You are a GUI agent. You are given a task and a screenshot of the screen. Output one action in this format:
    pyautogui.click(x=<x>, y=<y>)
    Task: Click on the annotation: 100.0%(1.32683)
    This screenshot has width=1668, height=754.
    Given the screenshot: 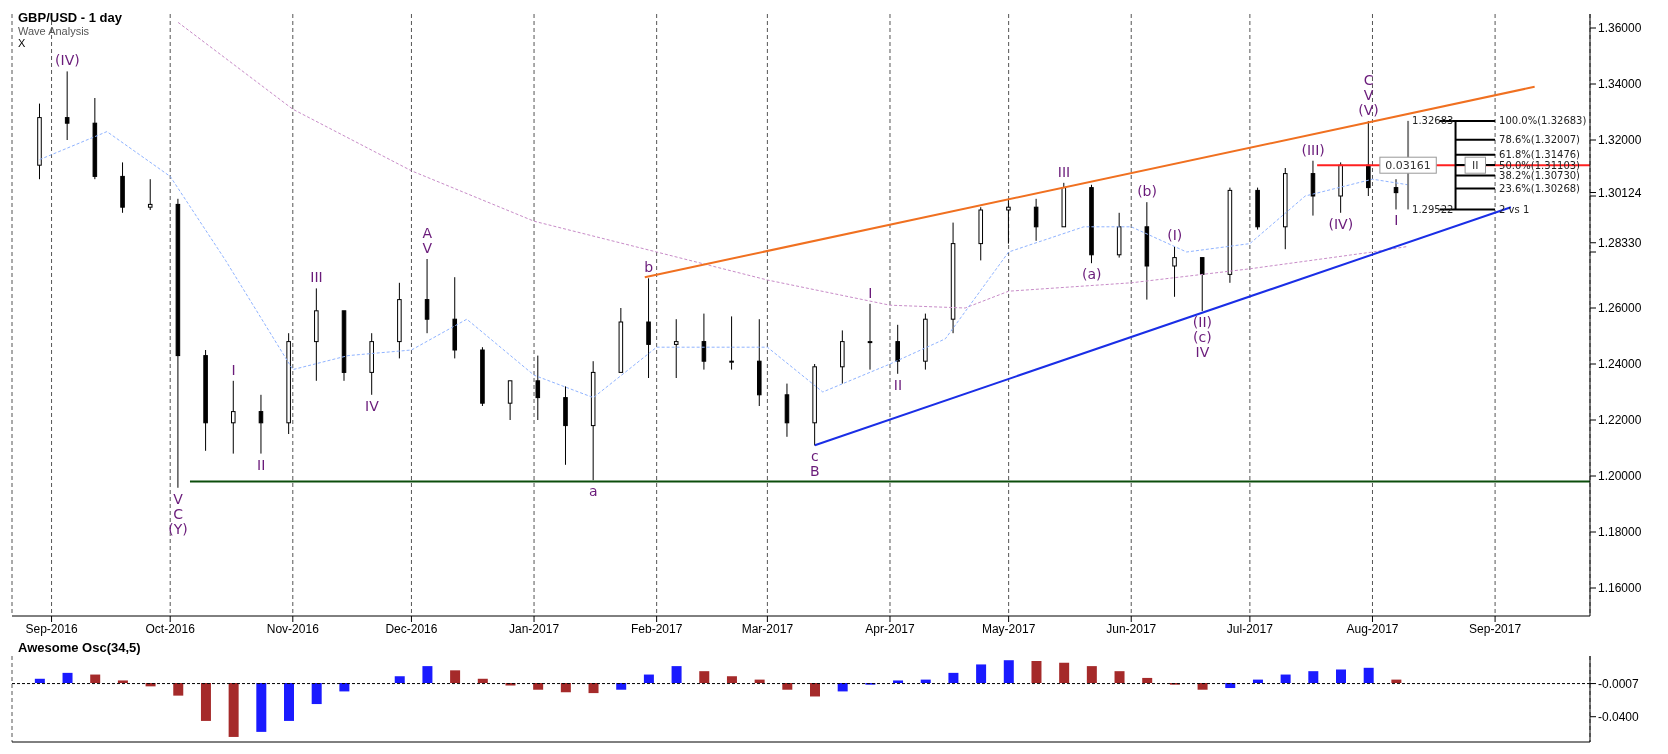 What is the action you would take?
    pyautogui.click(x=1543, y=121)
    